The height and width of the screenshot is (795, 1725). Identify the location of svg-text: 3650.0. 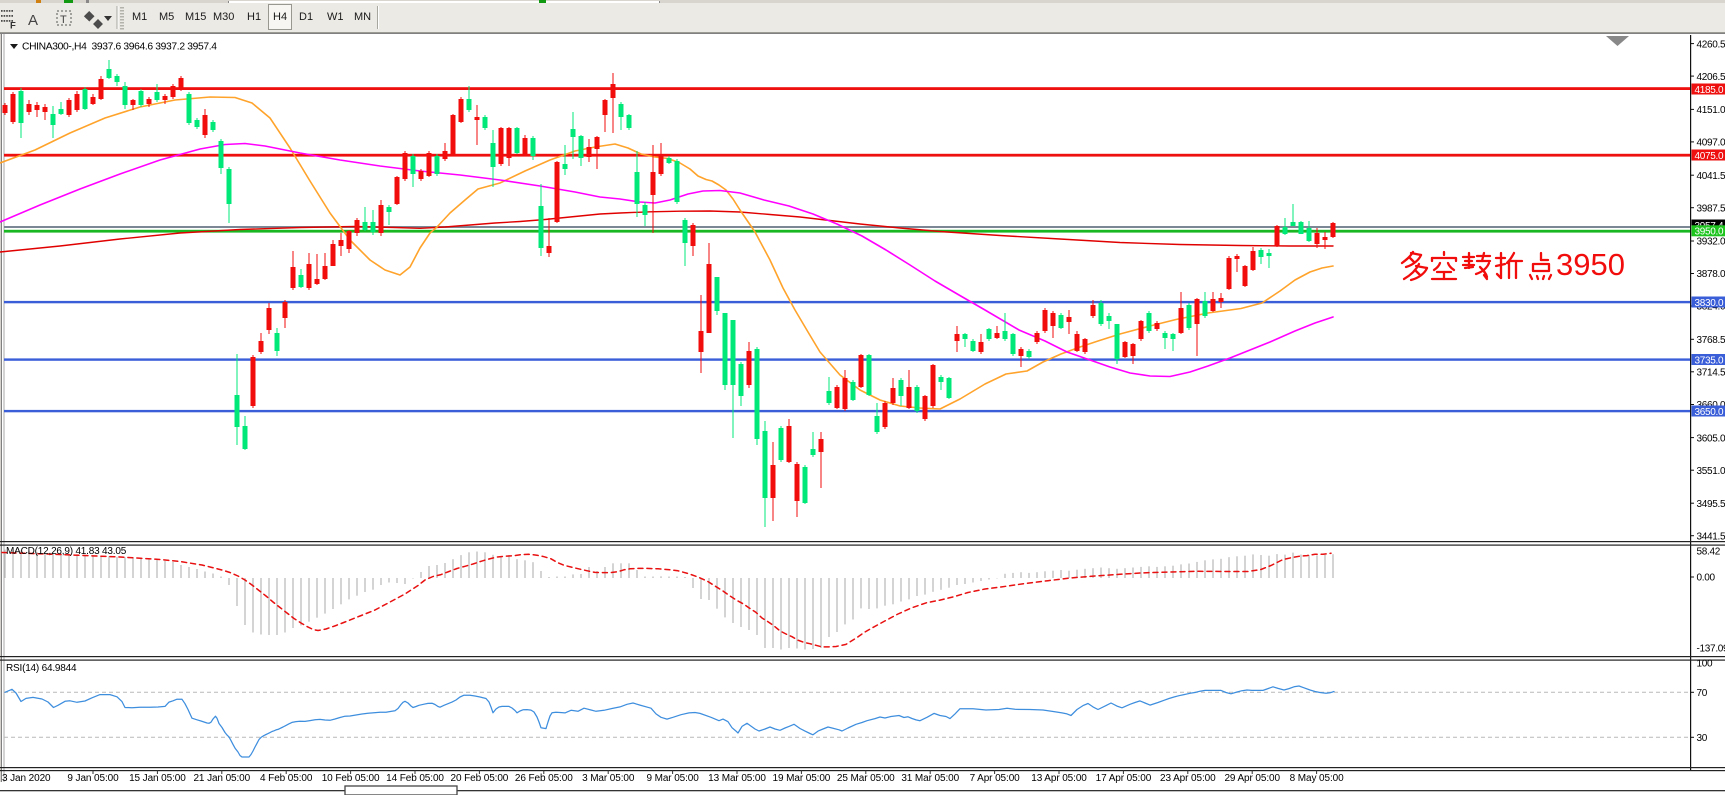
(1710, 412).